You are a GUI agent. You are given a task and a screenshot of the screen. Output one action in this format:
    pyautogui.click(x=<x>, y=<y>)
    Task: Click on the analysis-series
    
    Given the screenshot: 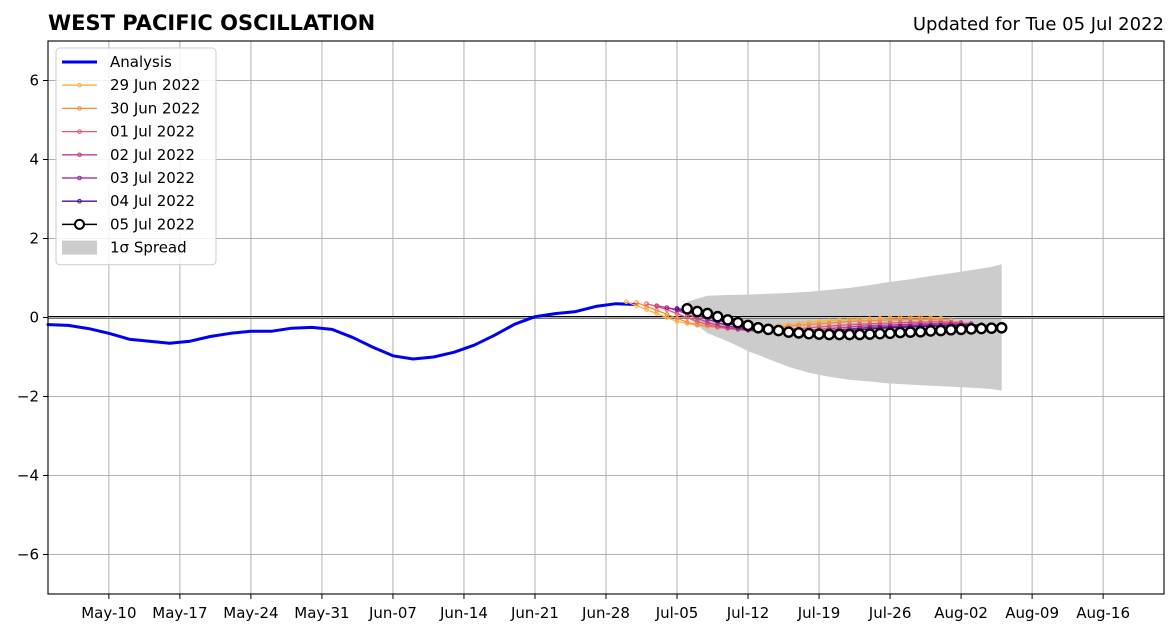 What is the action you would take?
    pyautogui.click(x=342, y=331)
    